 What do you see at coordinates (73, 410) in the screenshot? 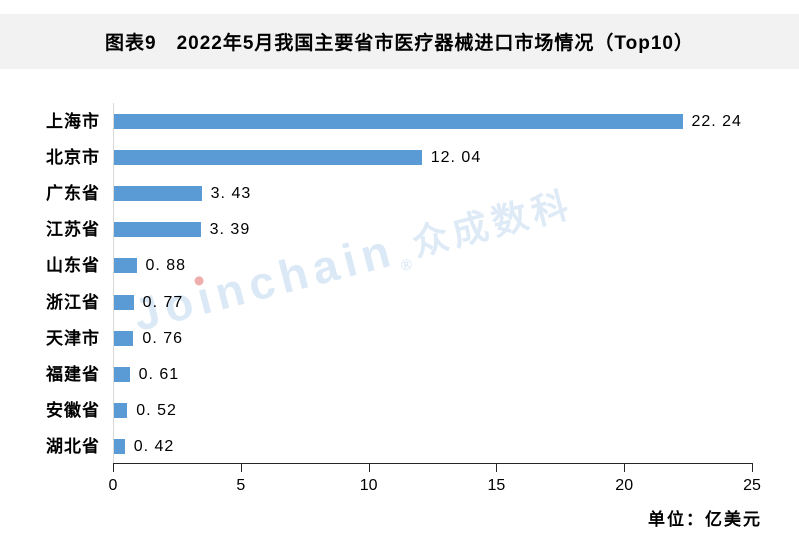
I see `category-label: 安徽省` at bounding box center [73, 410].